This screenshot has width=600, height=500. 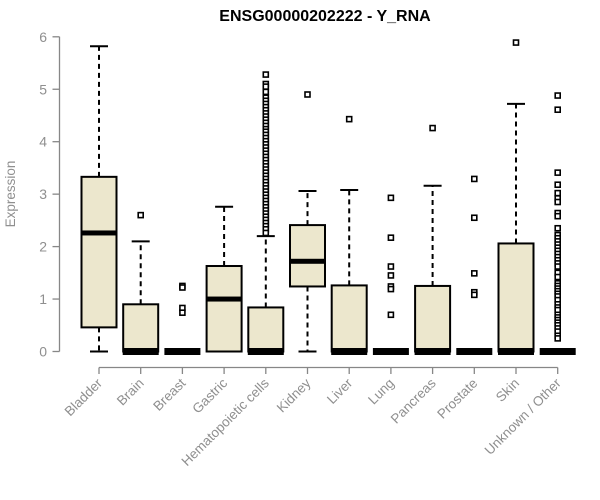 I want to click on boxplot-bladder, so click(x=99, y=199).